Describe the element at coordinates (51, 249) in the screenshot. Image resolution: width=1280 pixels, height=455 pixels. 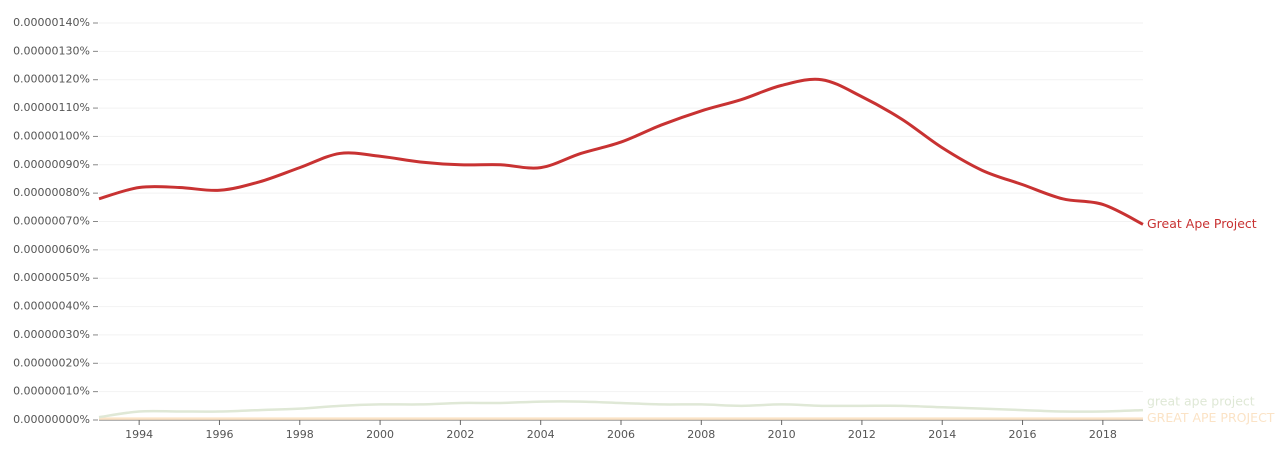
I see `y-tick-label: 0.00000060%` at that location.